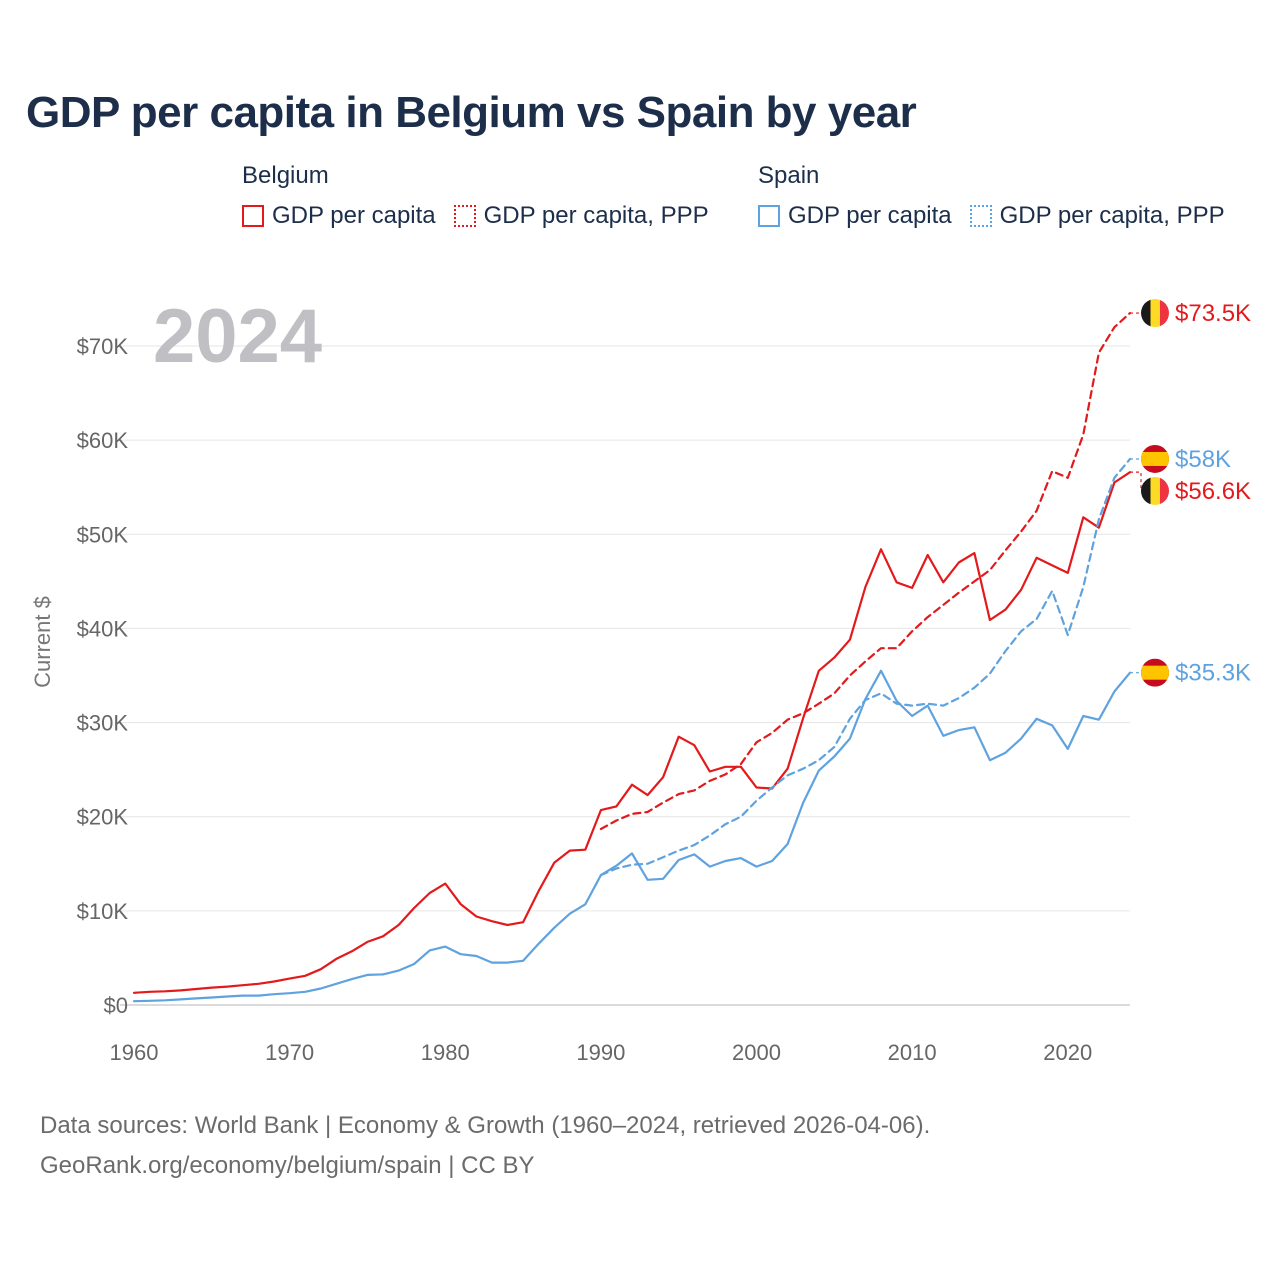  What do you see at coordinates (1136, 481) in the screenshot?
I see `end-label-connector` at bounding box center [1136, 481].